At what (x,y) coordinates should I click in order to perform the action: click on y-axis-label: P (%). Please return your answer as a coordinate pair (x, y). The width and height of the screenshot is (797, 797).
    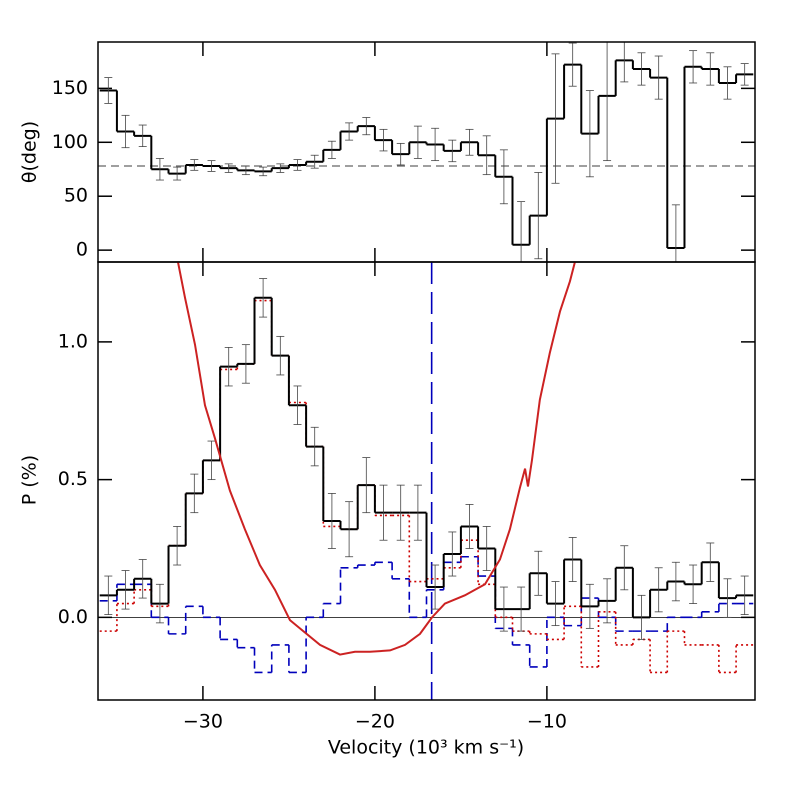
    Looking at the image, I should click on (30, 480).